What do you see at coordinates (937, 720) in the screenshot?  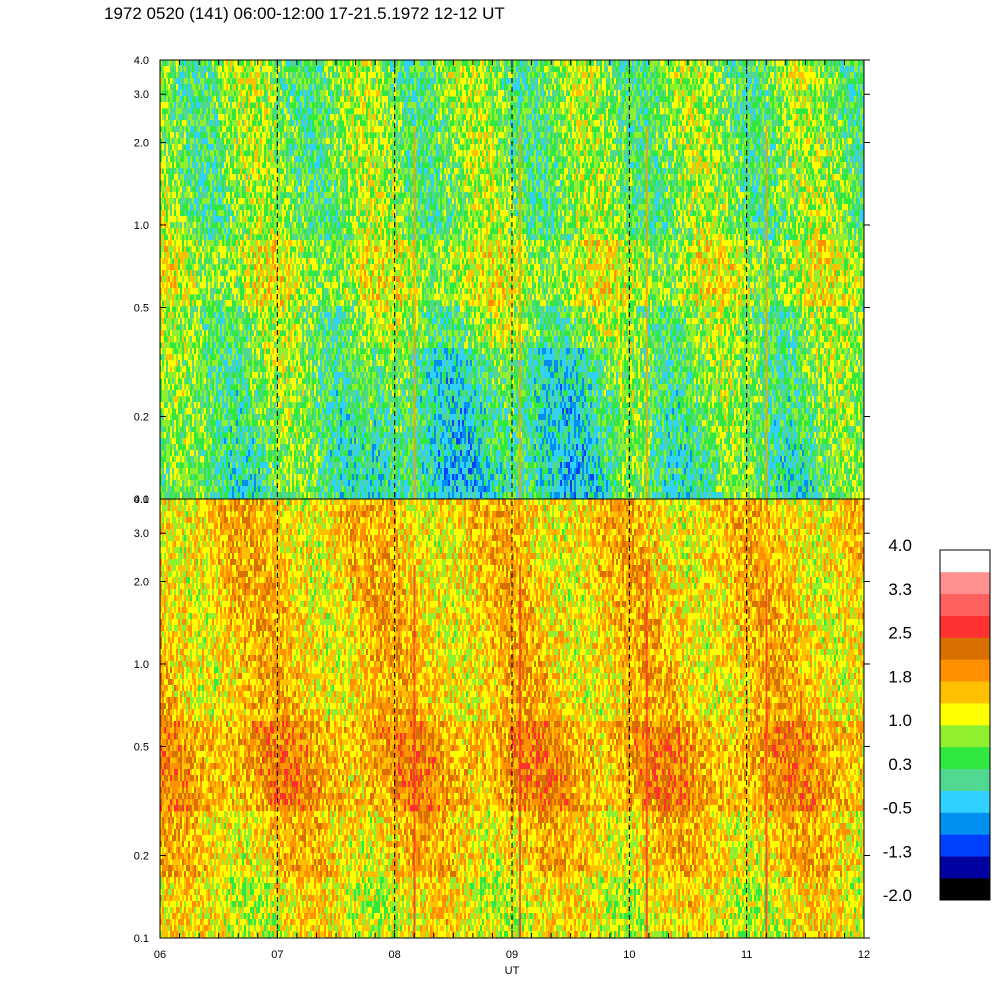 I see `colorbar: 4.0 3.3 2.5 1.8 1.0 0.3 -0.5 -1.3 -2.0` at bounding box center [937, 720].